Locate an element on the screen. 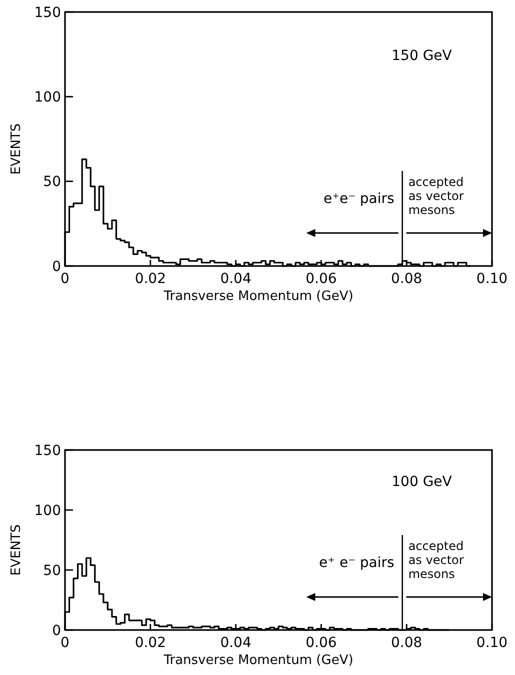  annotation: 100 GeV is located at coordinates (422, 482).